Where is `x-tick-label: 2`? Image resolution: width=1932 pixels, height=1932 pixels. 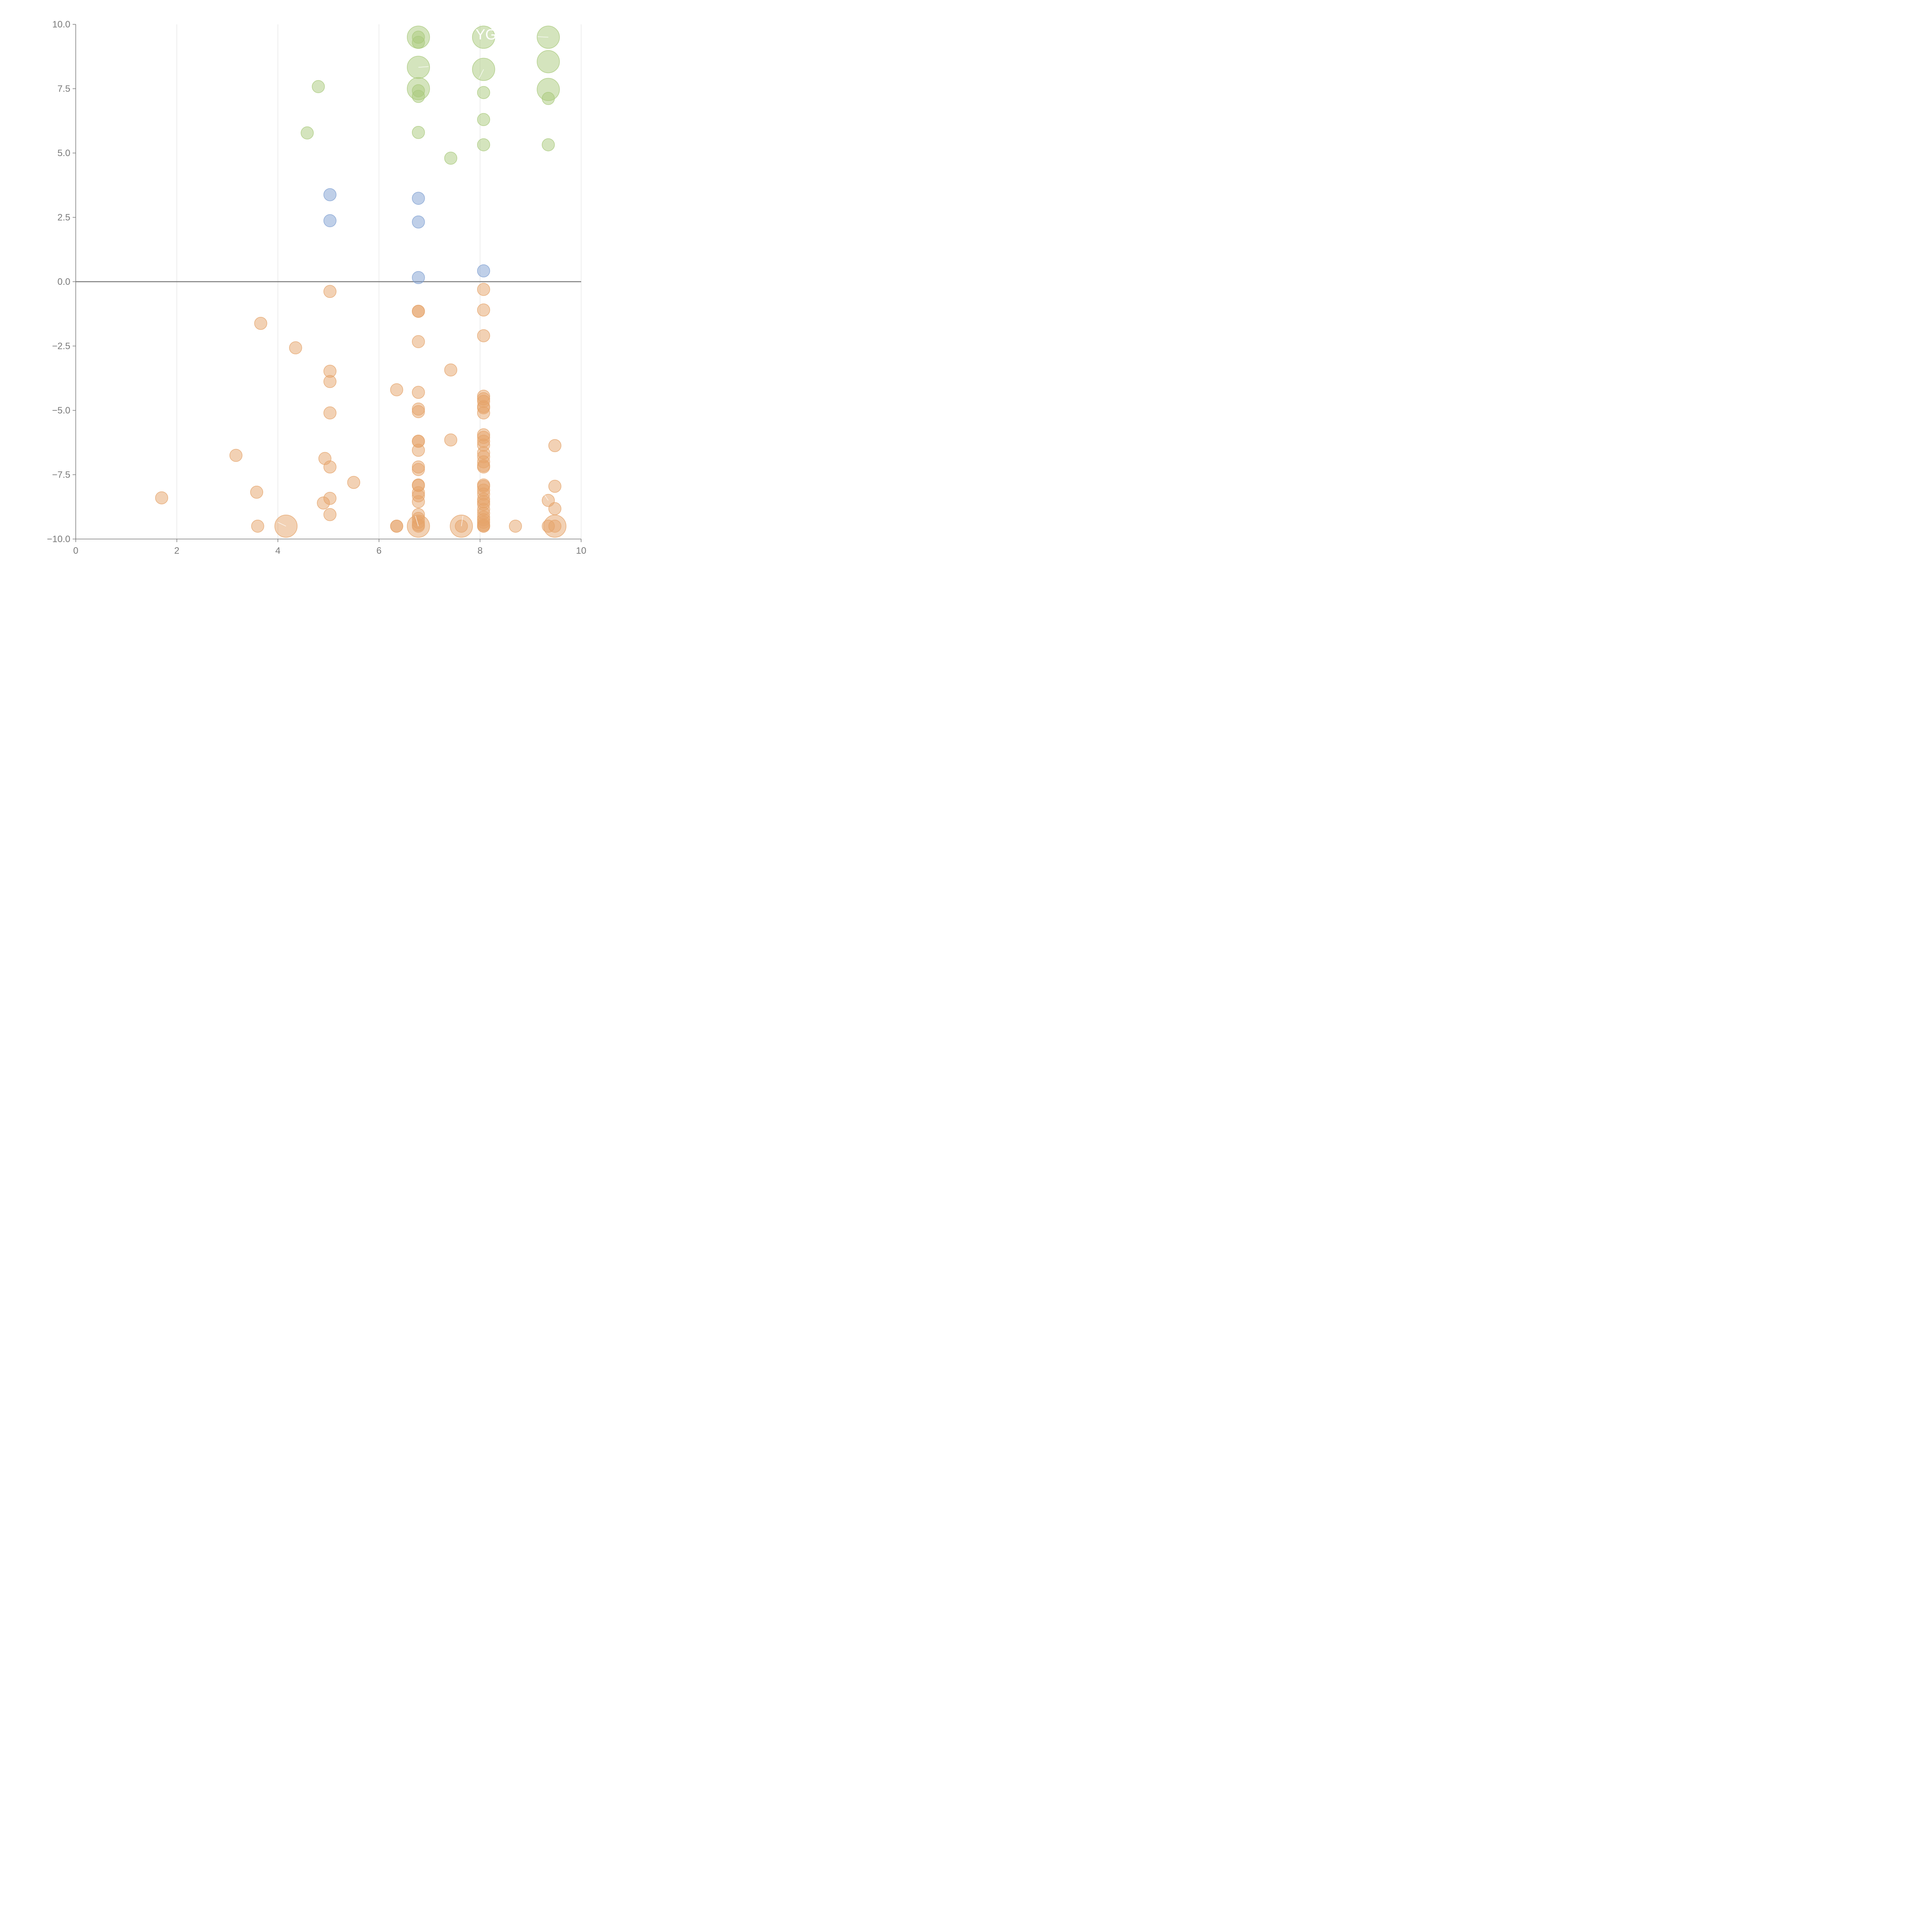 x-tick-label: 2 is located at coordinates (176, 551).